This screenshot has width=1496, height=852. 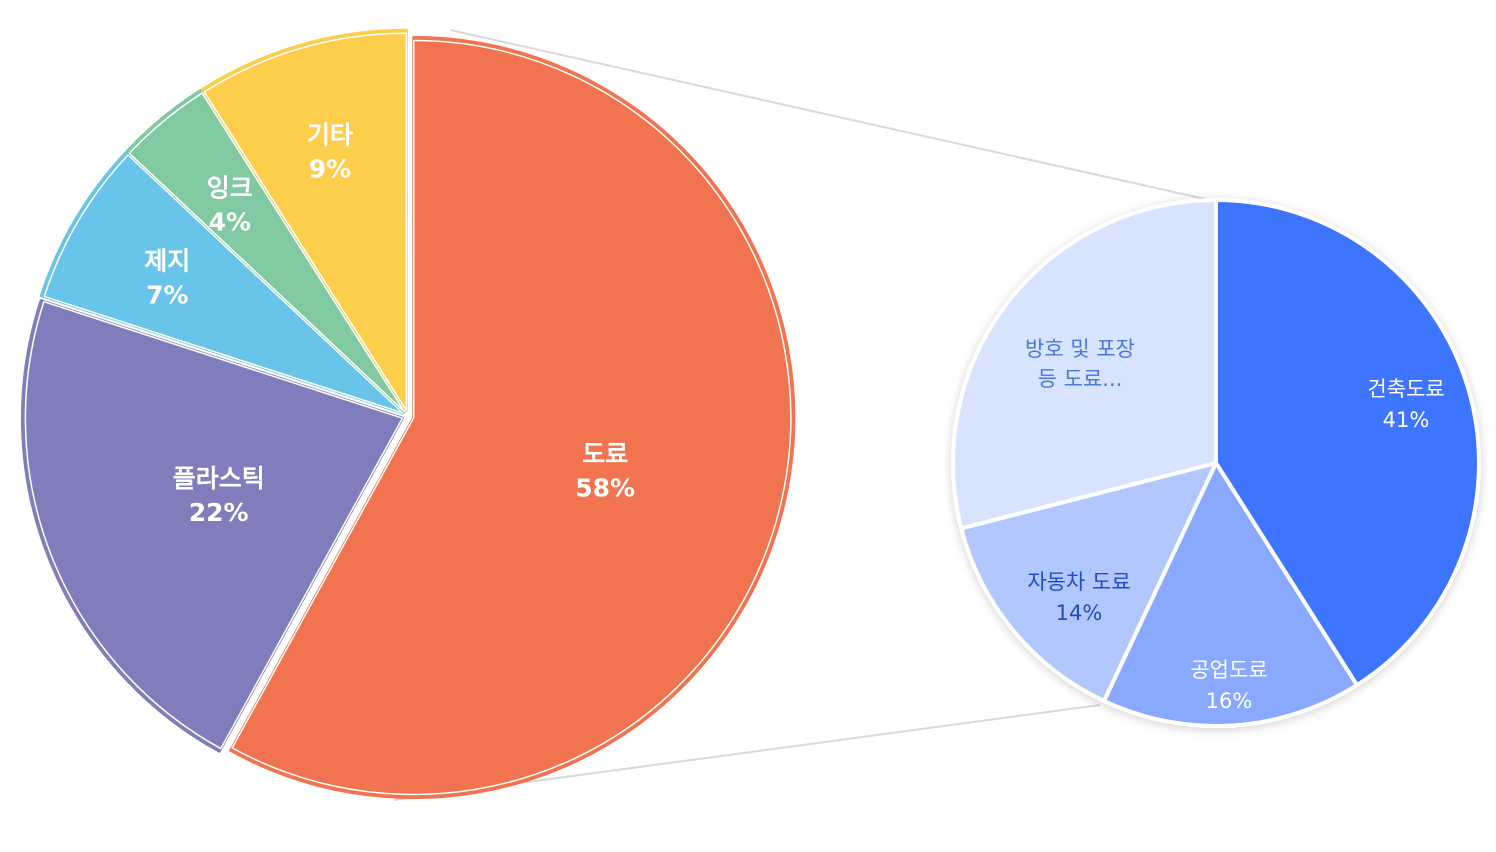 What do you see at coordinates (1078, 582) in the screenshot?
I see `sub-slice-label-자동차-도료: 자동차 도료` at bounding box center [1078, 582].